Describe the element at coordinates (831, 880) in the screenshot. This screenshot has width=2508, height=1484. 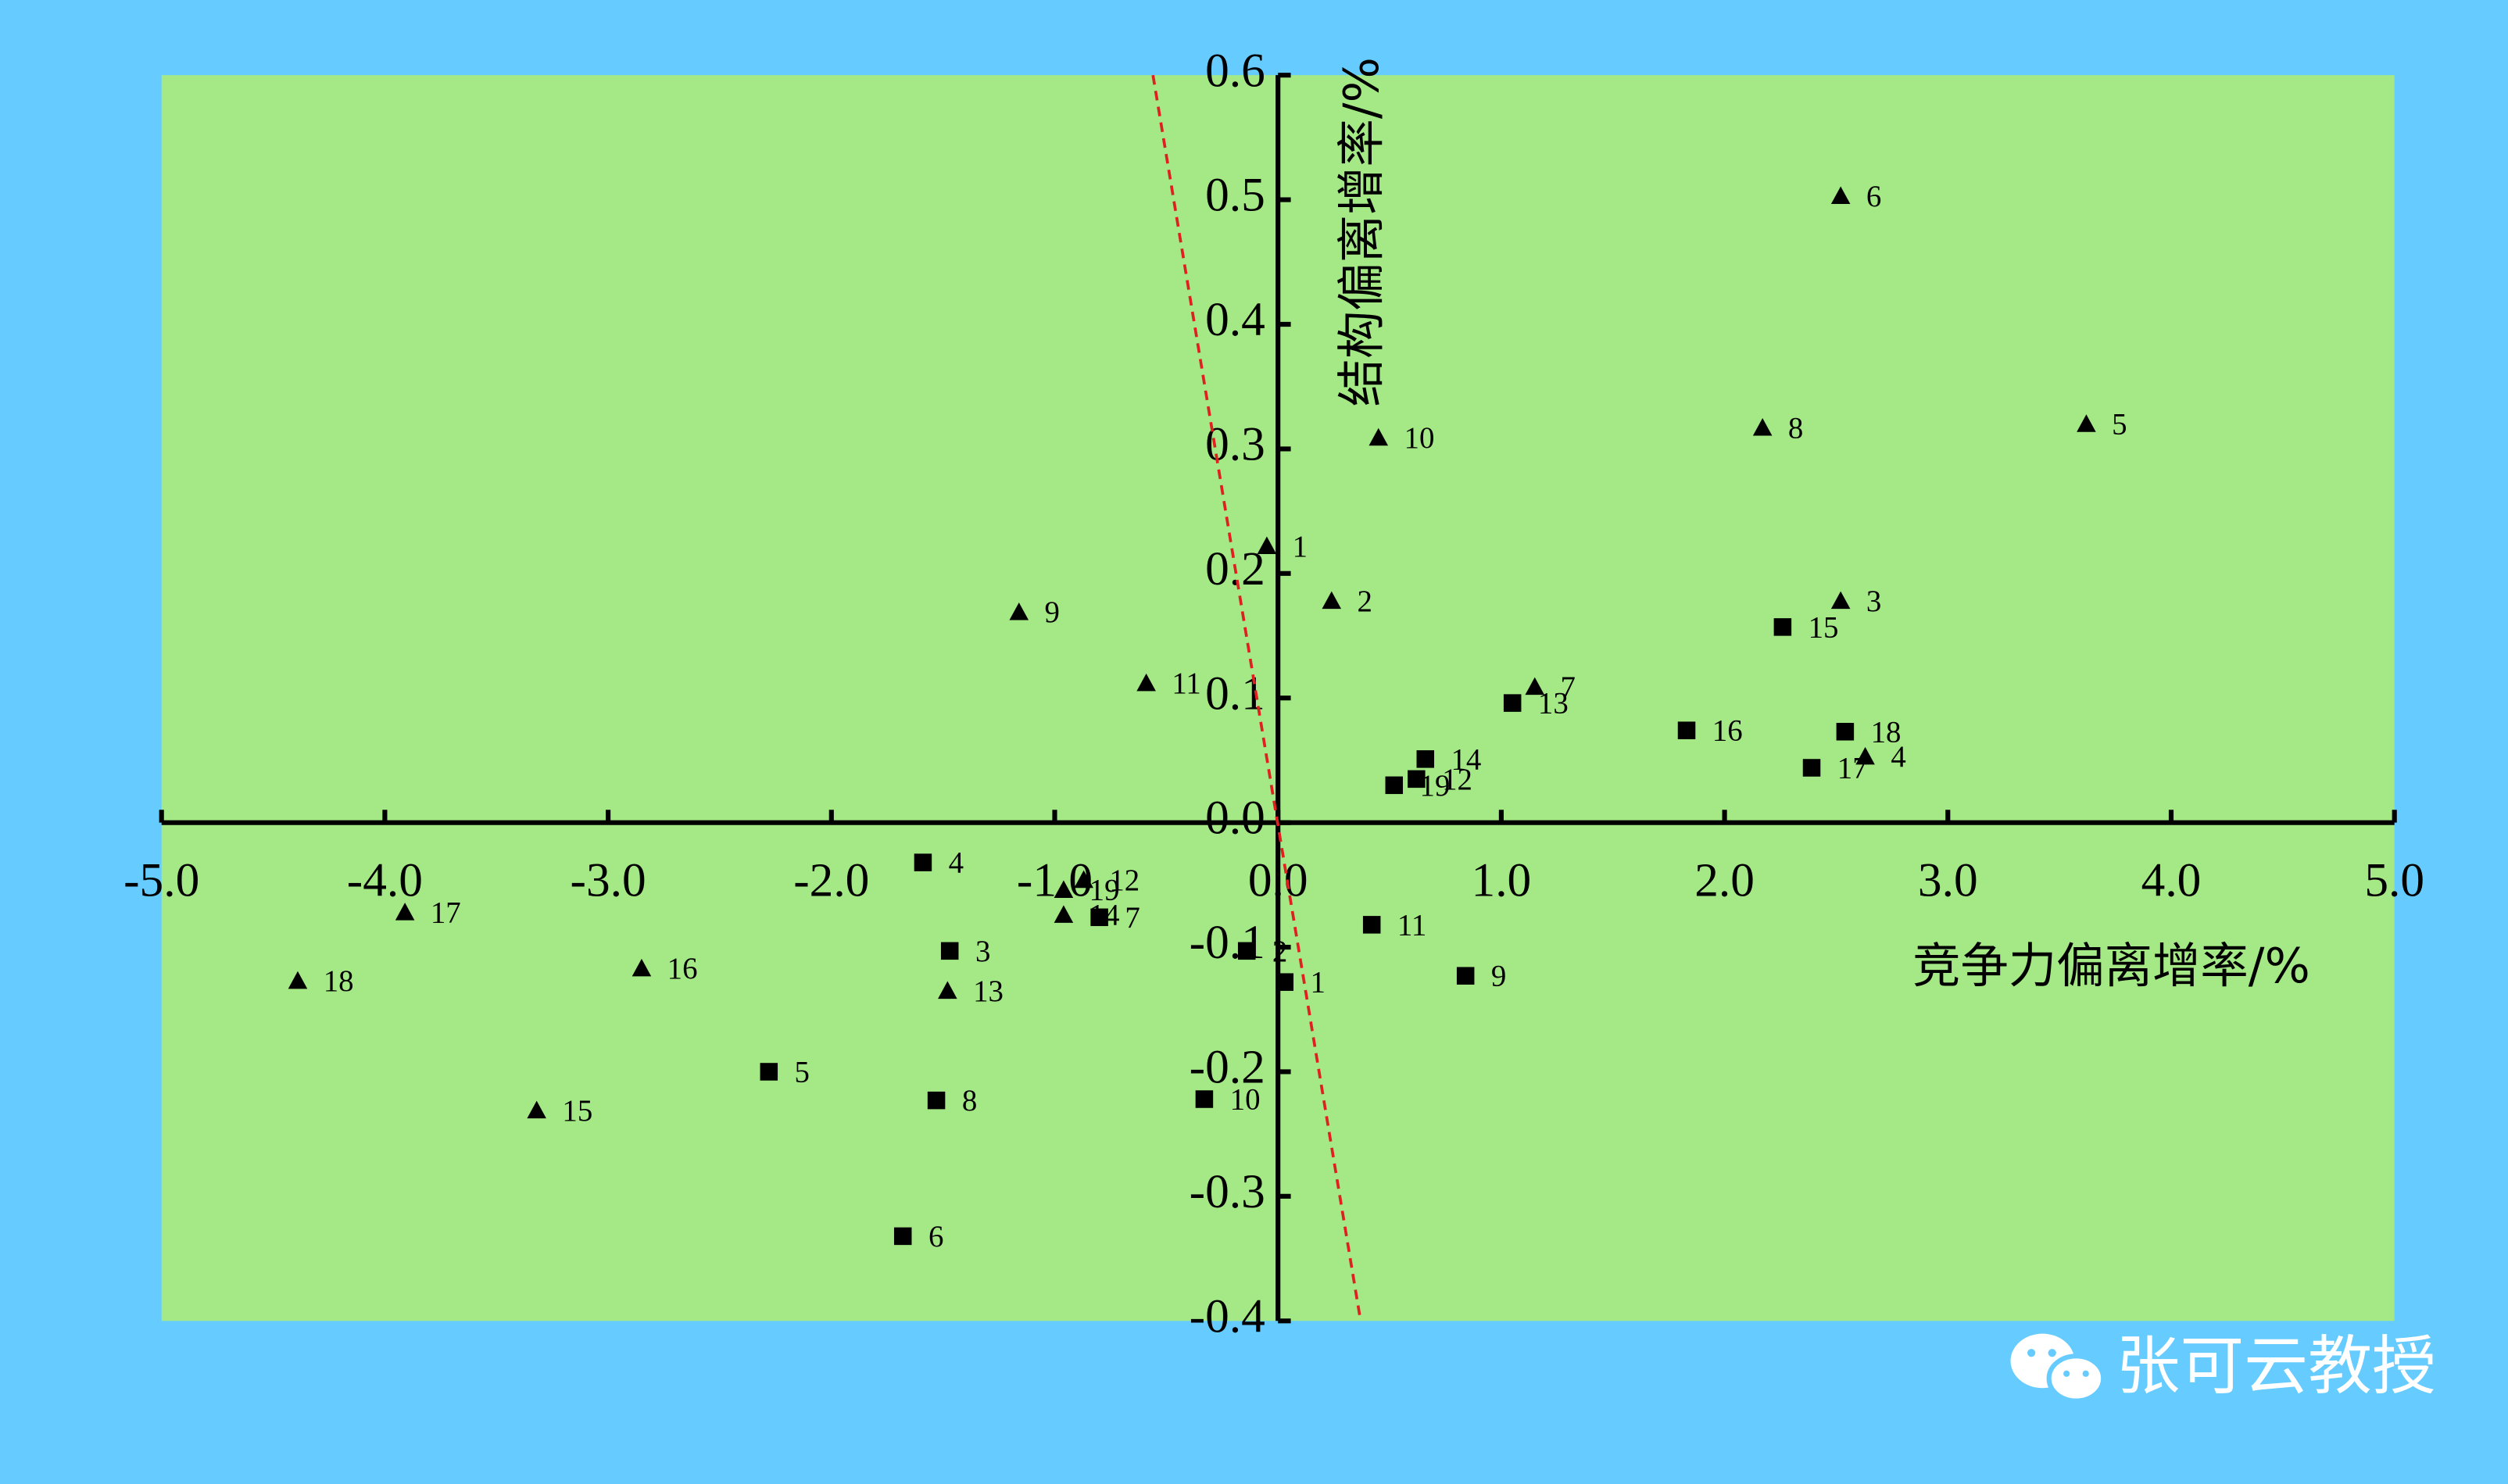
I see `x-tick-label: -2.0` at that location.